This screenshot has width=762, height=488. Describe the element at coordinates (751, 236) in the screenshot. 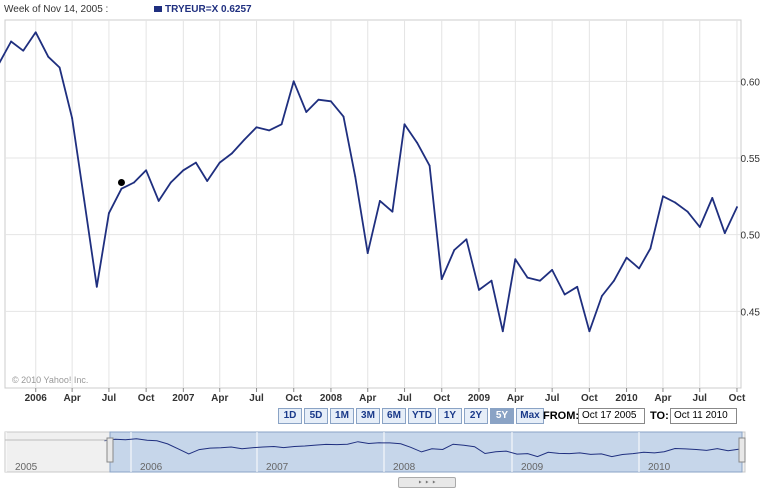

I see `y-tick-label: 0.50` at that location.